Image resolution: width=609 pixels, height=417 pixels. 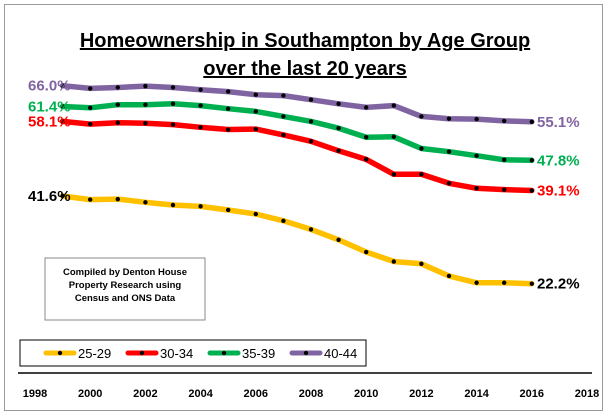 What do you see at coordinates (393, 136) in the screenshot?
I see `data-point-35-39-2011` at bounding box center [393, 136].